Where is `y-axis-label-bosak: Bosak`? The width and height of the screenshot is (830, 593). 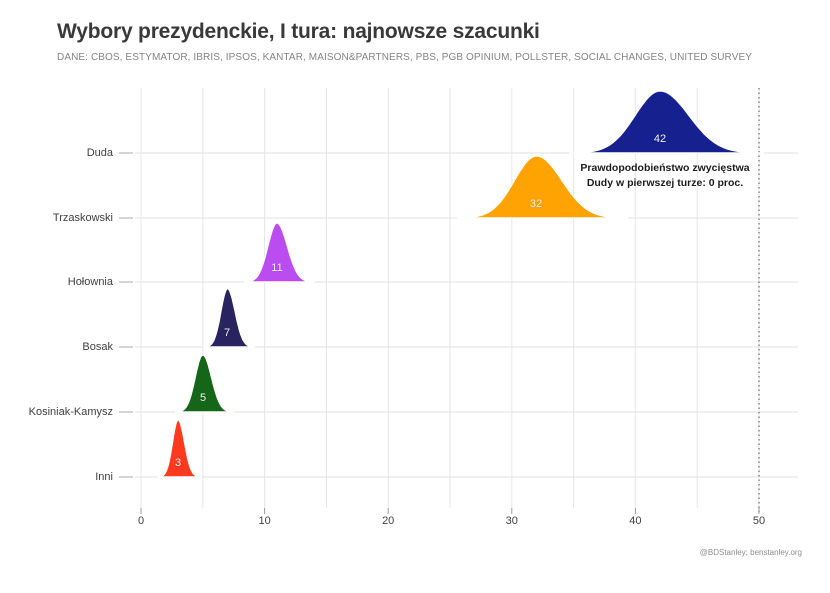
y-axis-label-bosak: Bosak is located at coordinates (97, 347).